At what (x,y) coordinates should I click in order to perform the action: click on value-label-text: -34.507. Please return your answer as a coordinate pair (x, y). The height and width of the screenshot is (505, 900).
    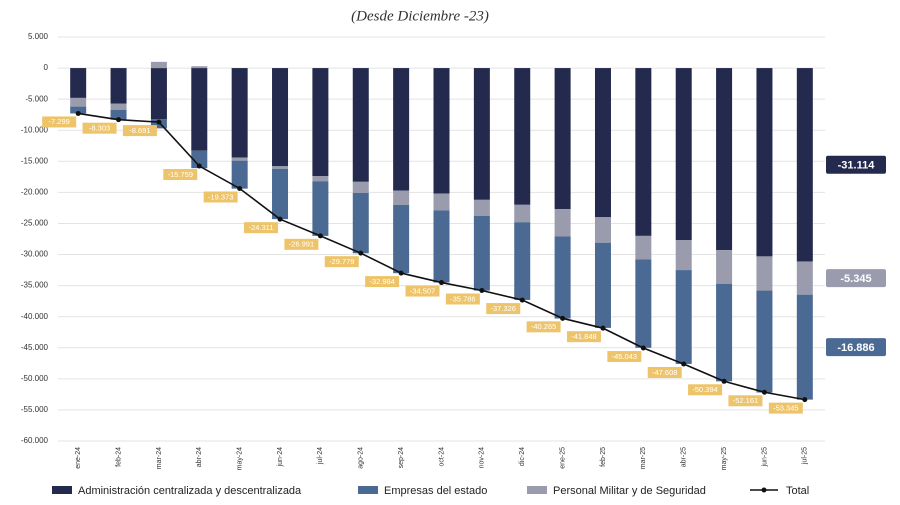
    Looking at the image, I should click on (422, 290).